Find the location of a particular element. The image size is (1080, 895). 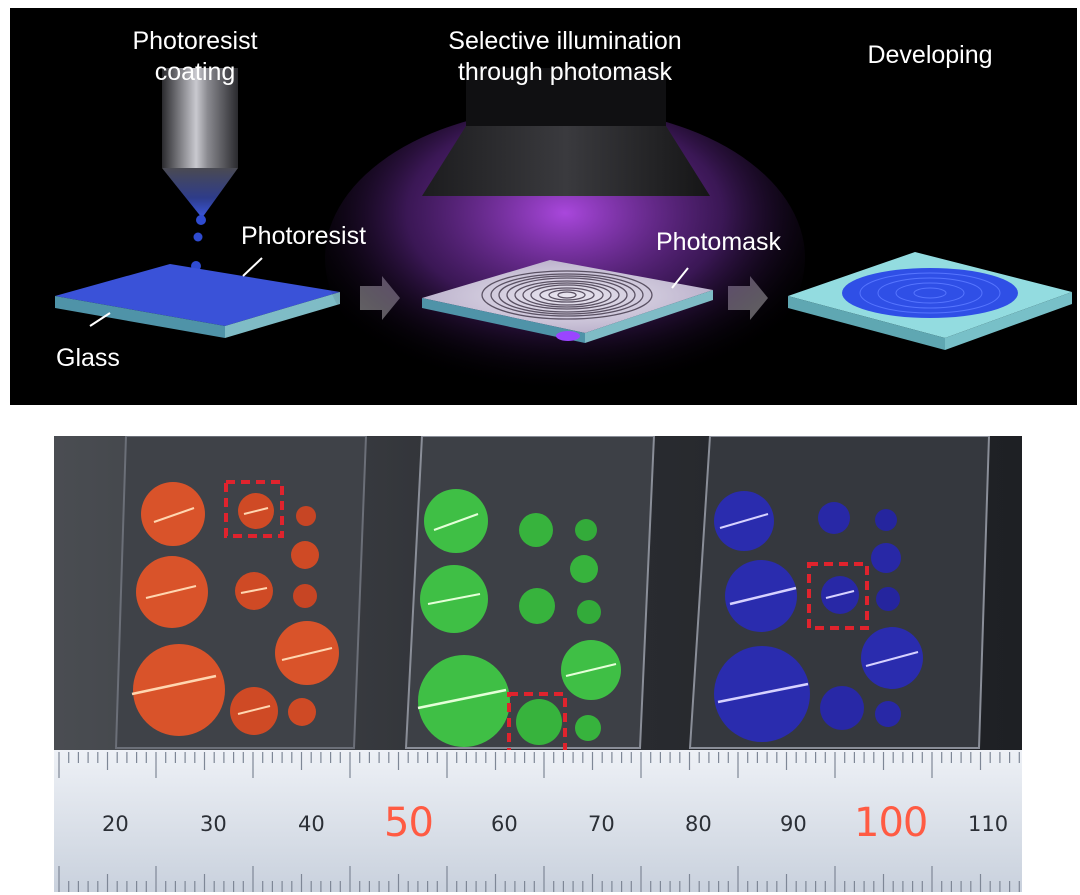

blue-lens-array is located at coordinates (818, 616).